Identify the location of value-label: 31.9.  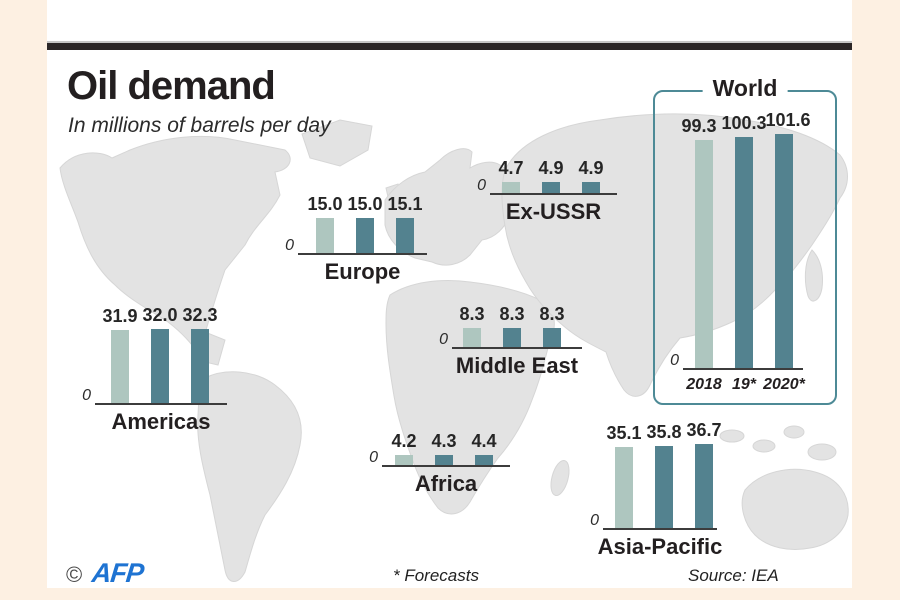
(120, 316).